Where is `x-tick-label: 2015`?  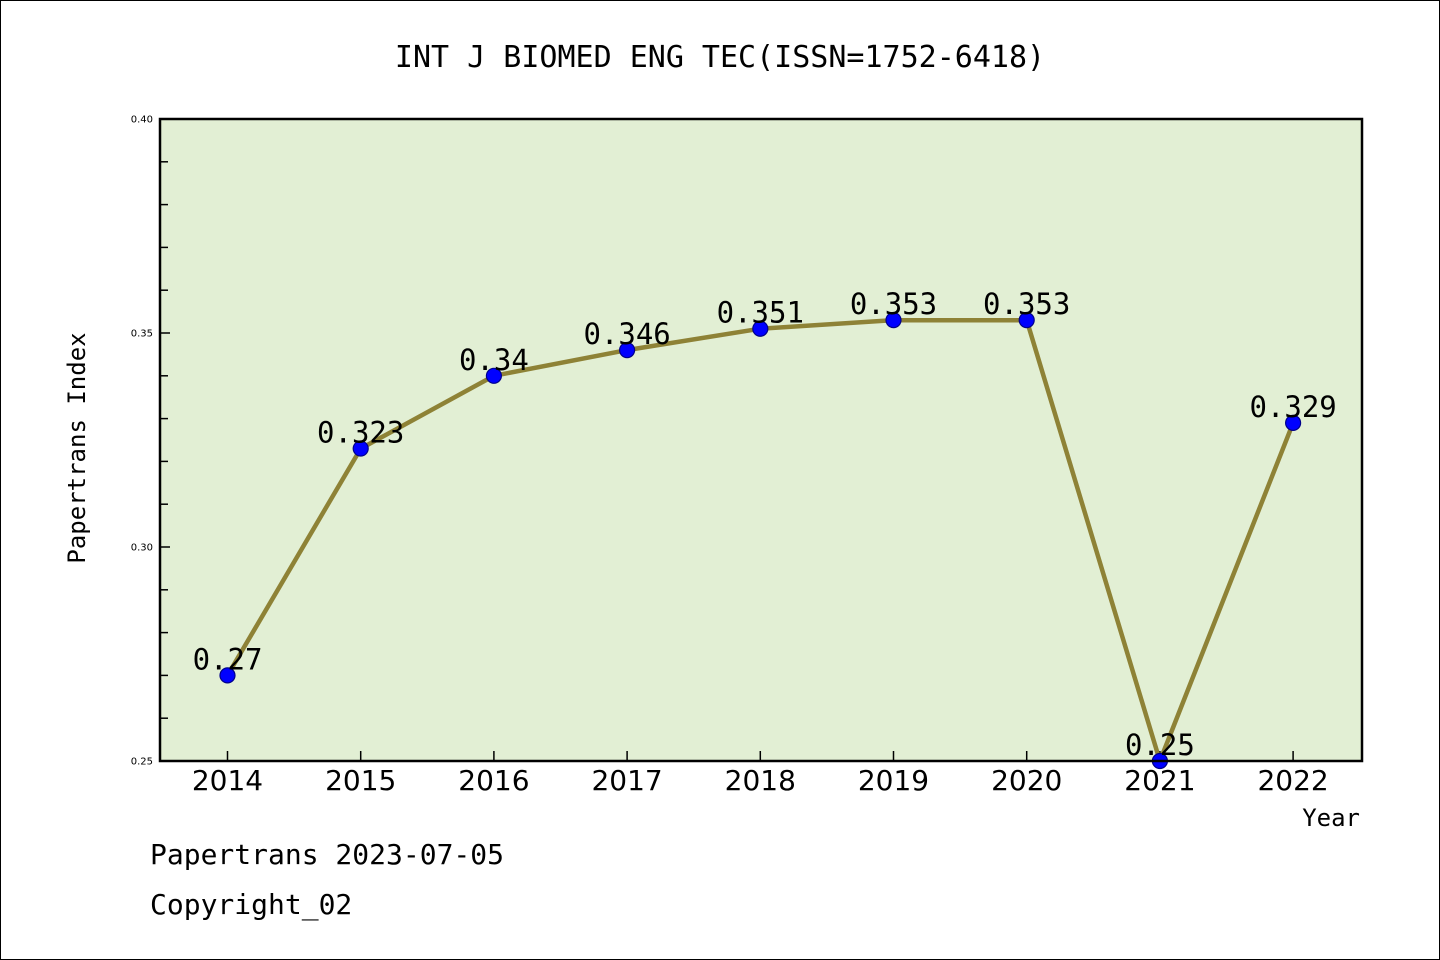
x-tick-label: 2015 is located at coordinates (360, 780).